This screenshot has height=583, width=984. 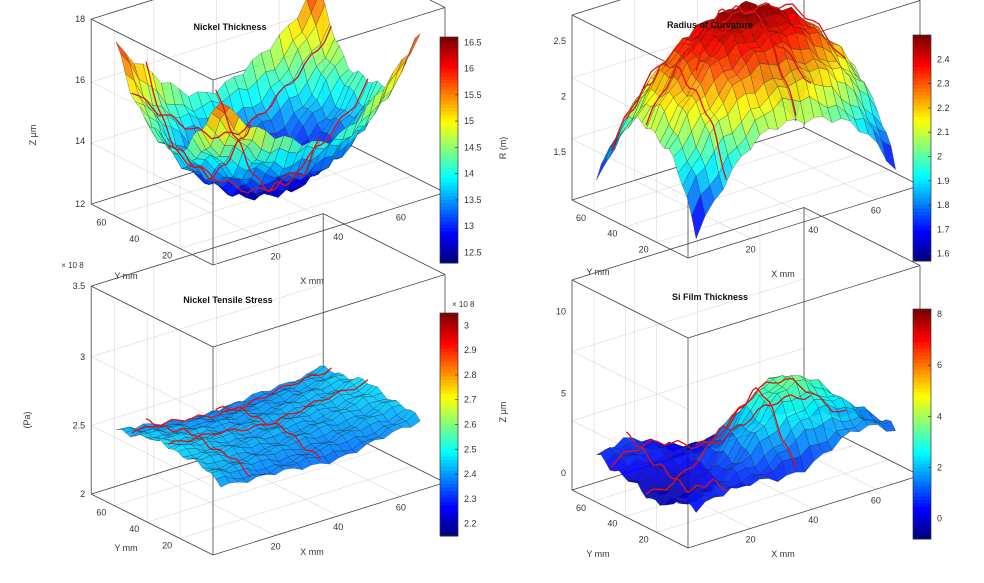 I want to click on z-tick-label: 1.5, so click(x=559, y=152).